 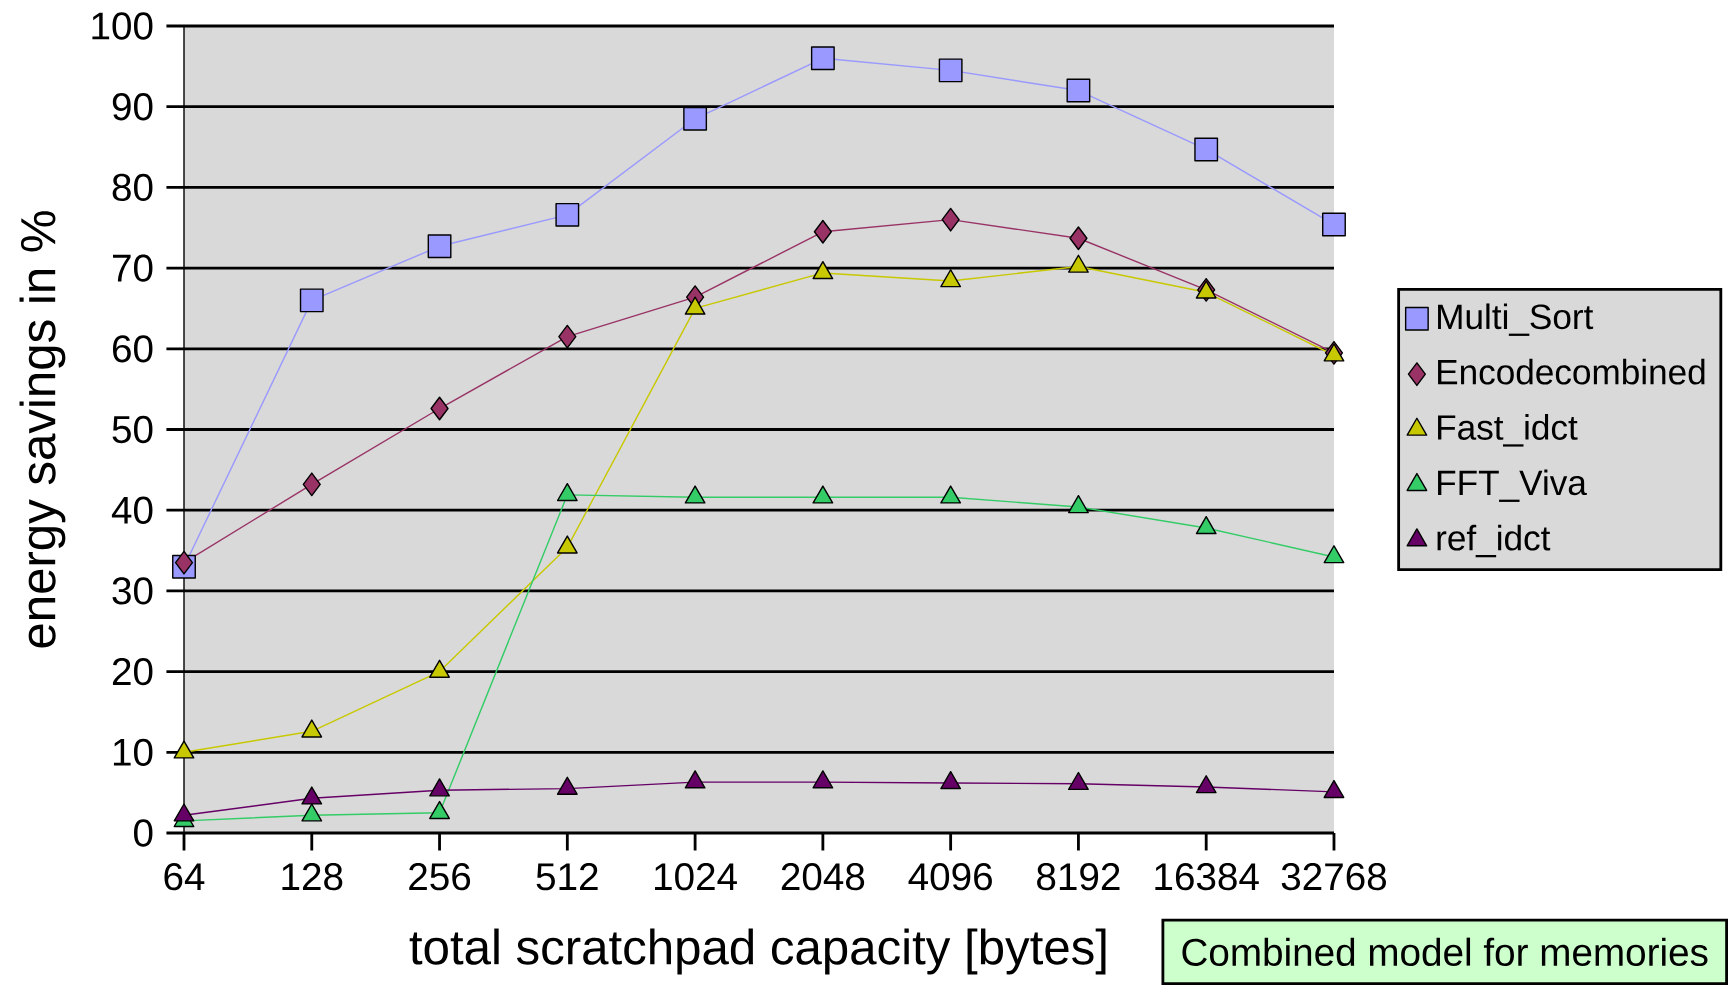 What do you see at coordinates (133, 268) in the screenshot?
I see `y-tick-label: 70` at bounding box center [133, 268].